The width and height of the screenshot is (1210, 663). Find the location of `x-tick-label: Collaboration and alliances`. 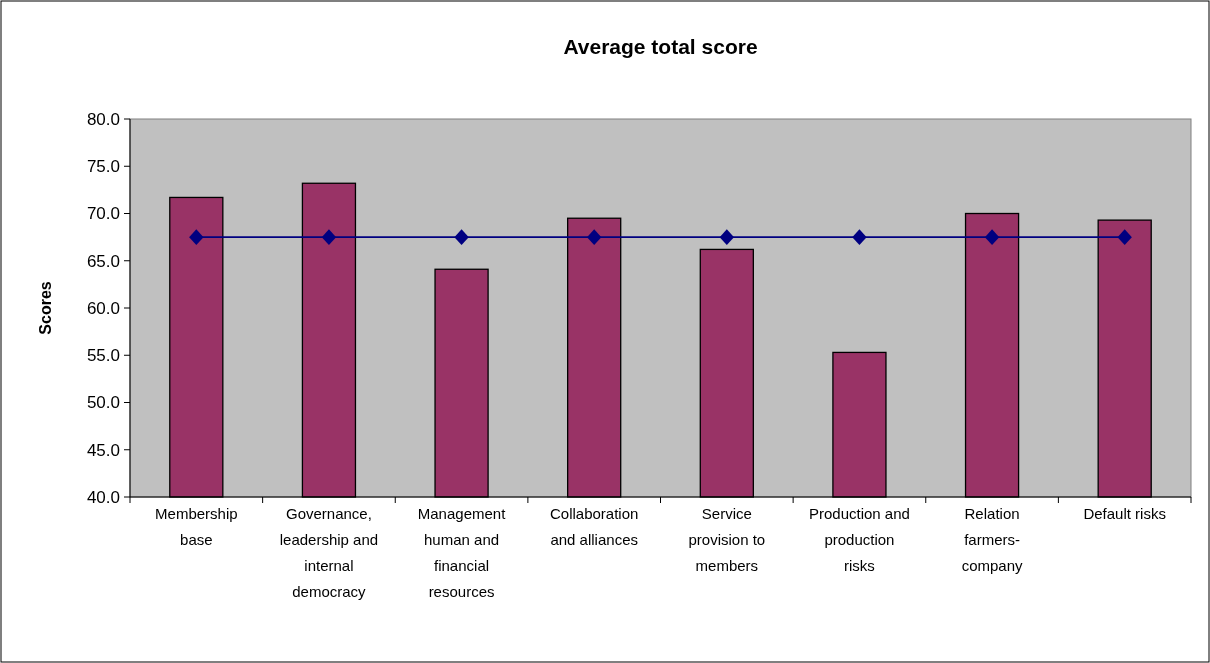

x-tick-label: Collaboration and alliances is located at coordinates (594, 526).